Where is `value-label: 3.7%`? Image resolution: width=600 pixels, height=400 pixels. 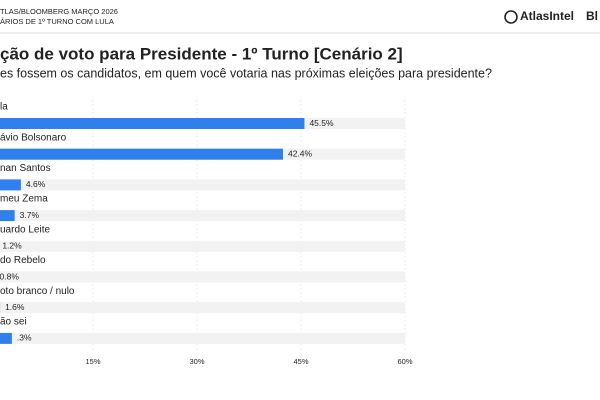
value-label: 3.7% is located at coordinates (30, 215).